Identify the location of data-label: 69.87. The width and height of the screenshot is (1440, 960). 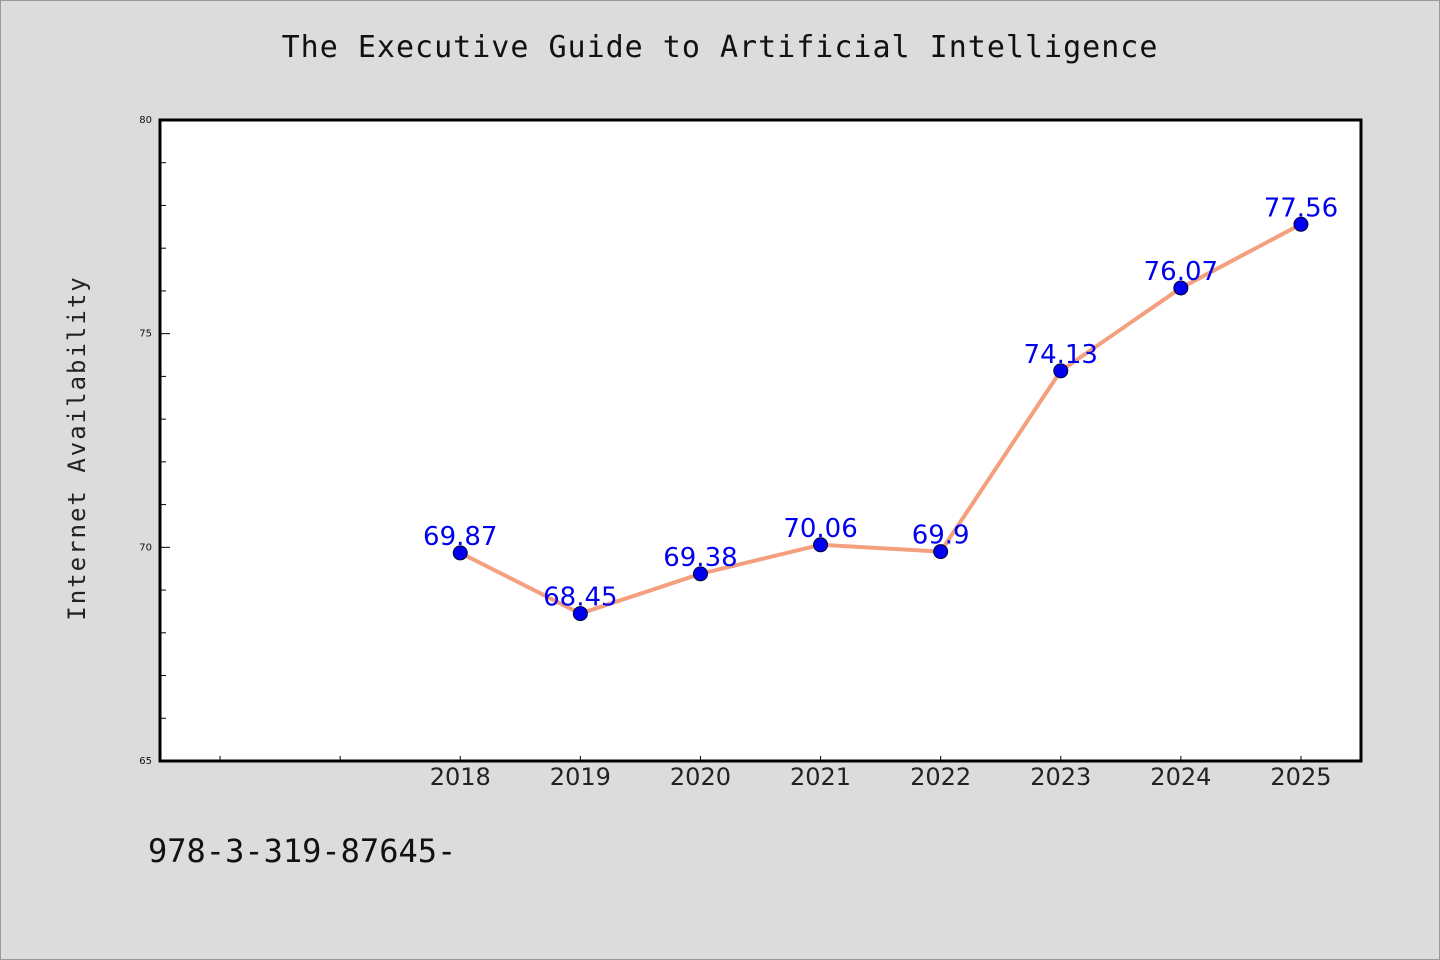
(460, 537).